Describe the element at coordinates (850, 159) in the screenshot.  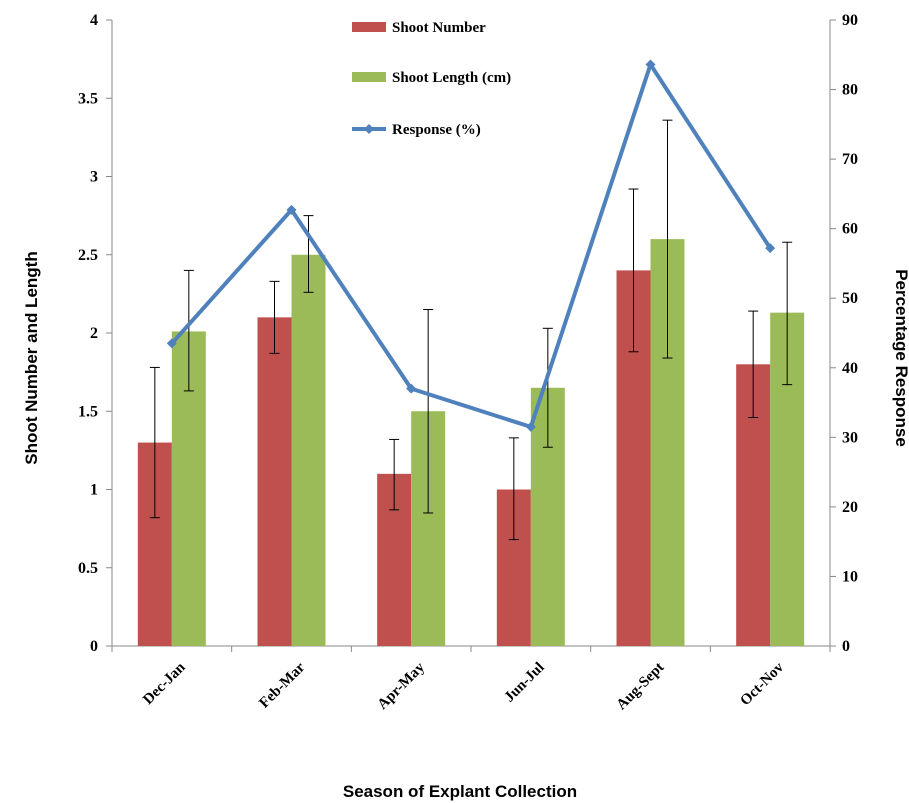
I see `right-tick-label: 70` at that location.